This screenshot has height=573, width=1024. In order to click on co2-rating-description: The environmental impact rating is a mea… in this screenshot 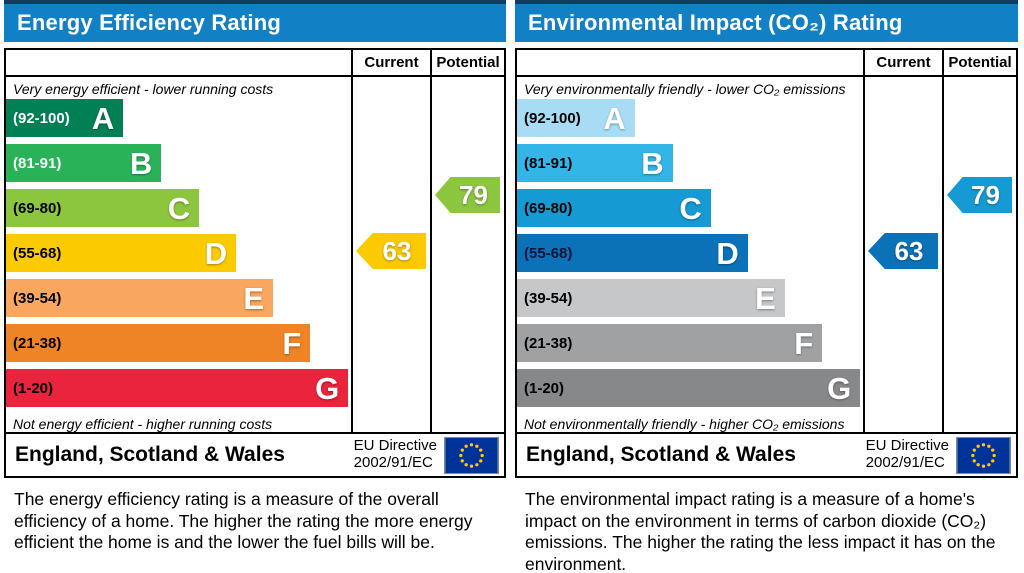, I will do `click(760, 531)`.